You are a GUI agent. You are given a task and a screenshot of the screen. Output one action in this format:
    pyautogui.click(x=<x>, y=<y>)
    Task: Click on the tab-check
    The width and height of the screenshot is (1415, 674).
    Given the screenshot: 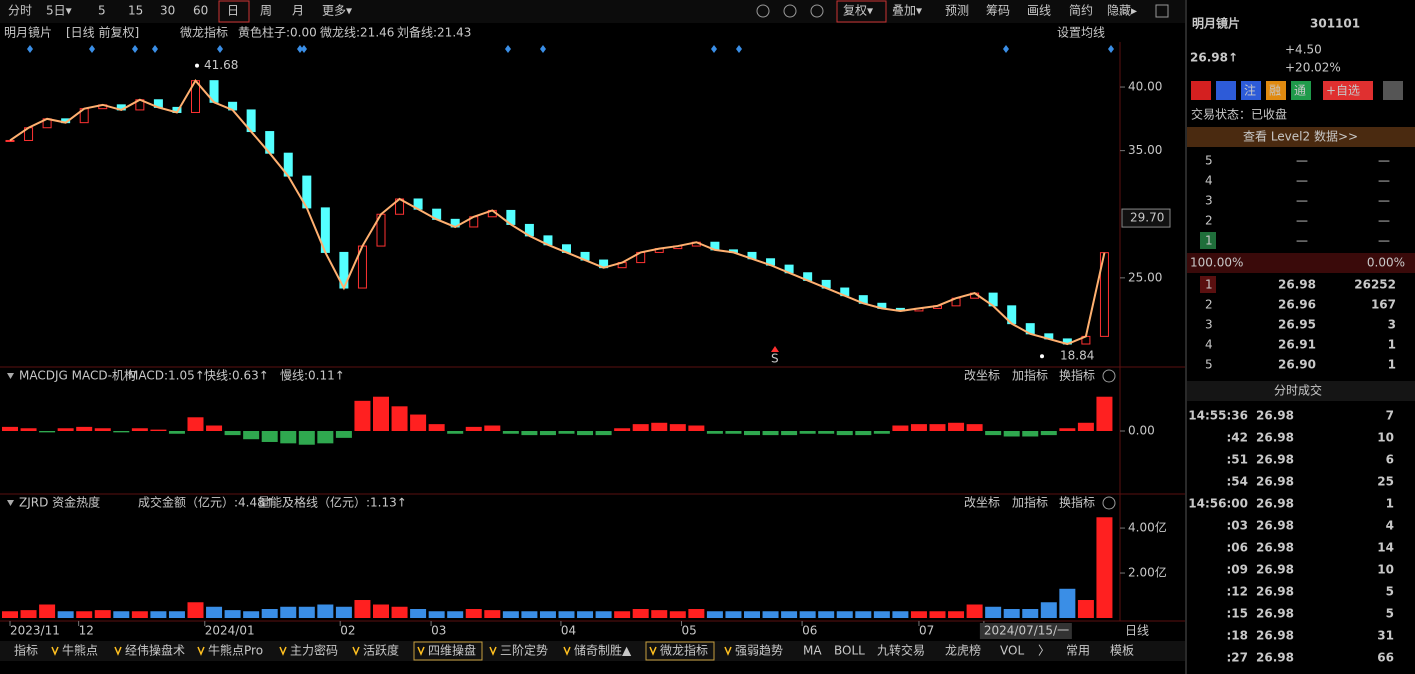 What is the action you would take?
    pyautogui.click(x=283, y=651)
    